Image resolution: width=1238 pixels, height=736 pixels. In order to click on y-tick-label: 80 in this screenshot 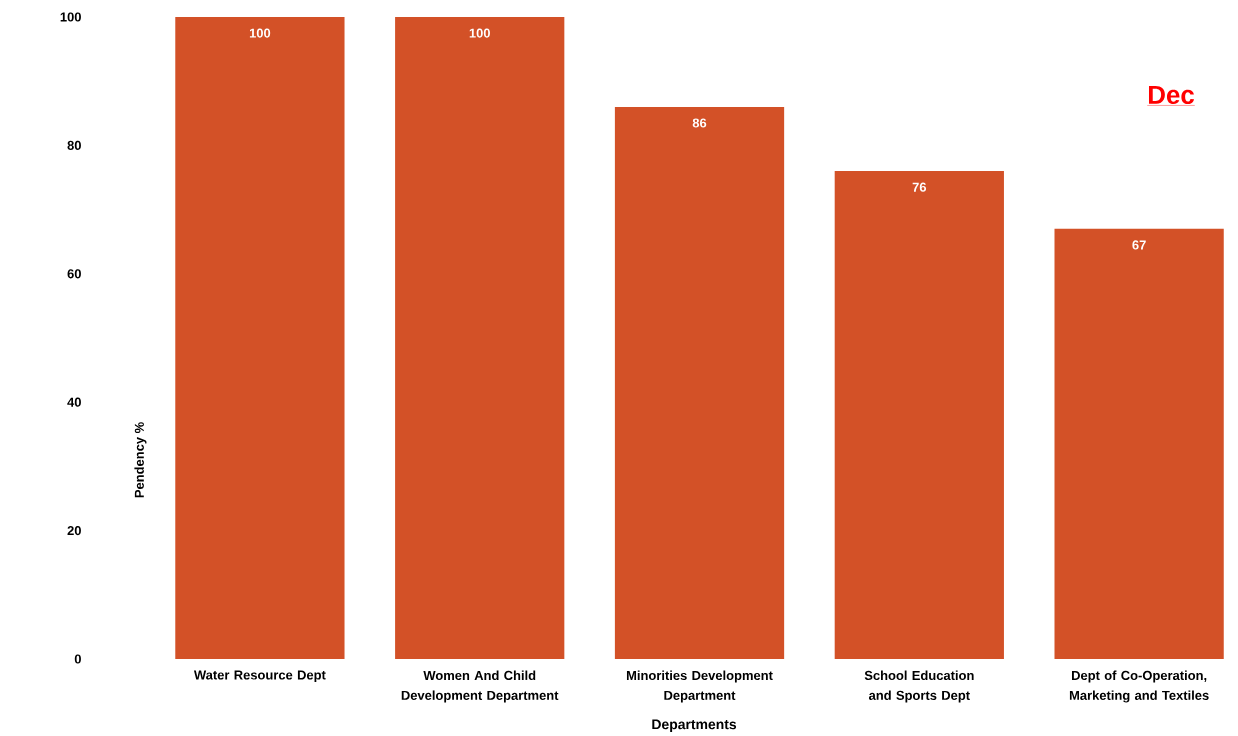, I will do `click(74, 145)`.